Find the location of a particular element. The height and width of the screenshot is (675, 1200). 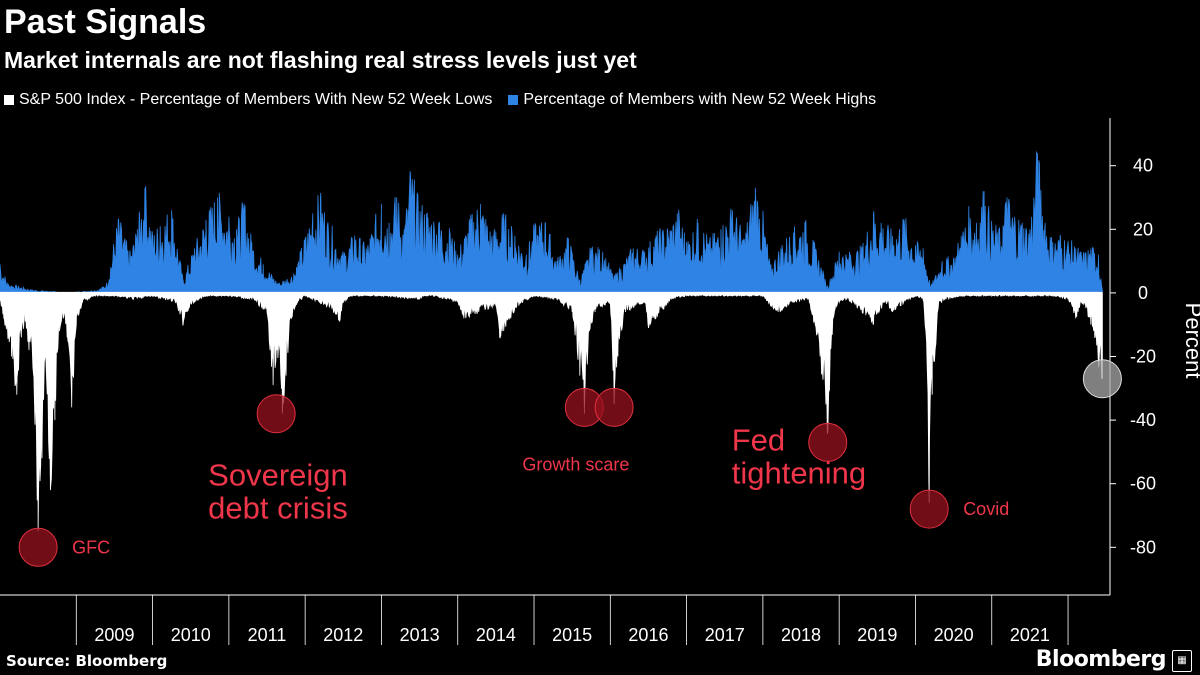

y-axis-title: Percent is located at coordinates (1190, 341).